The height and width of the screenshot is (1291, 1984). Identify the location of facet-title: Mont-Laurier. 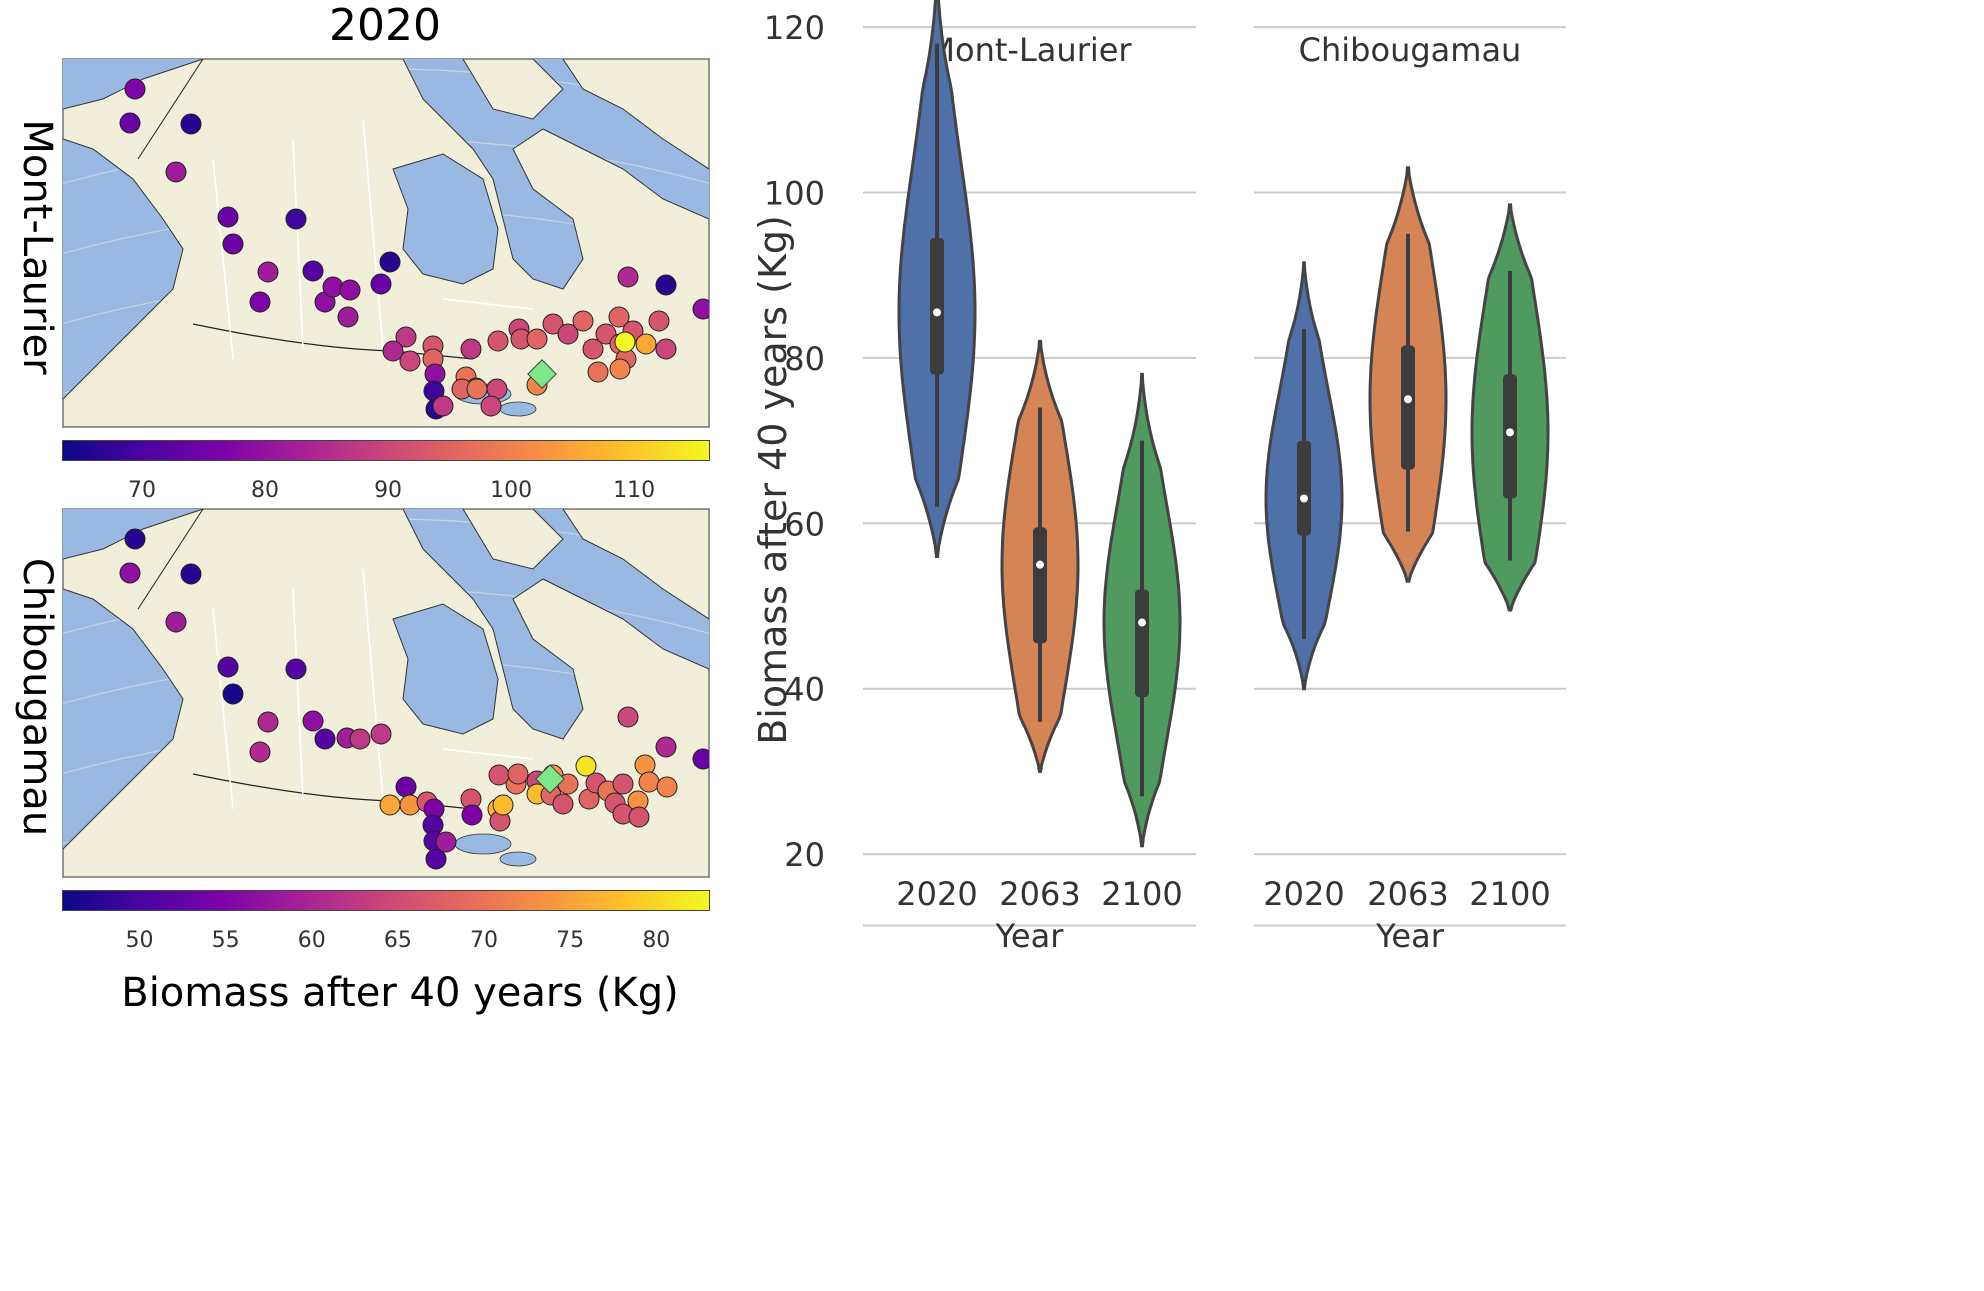
(1029, 50).